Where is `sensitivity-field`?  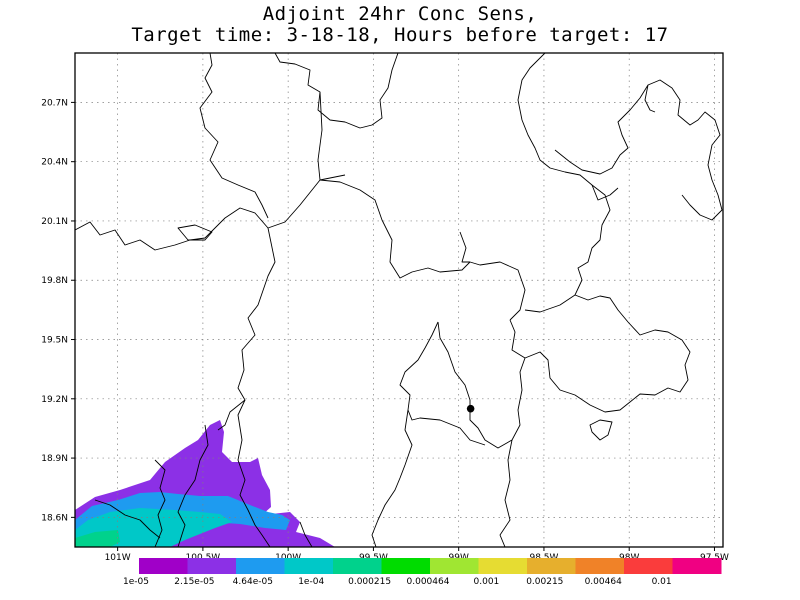
sensitivity-field is located at coordinates (205, 483).